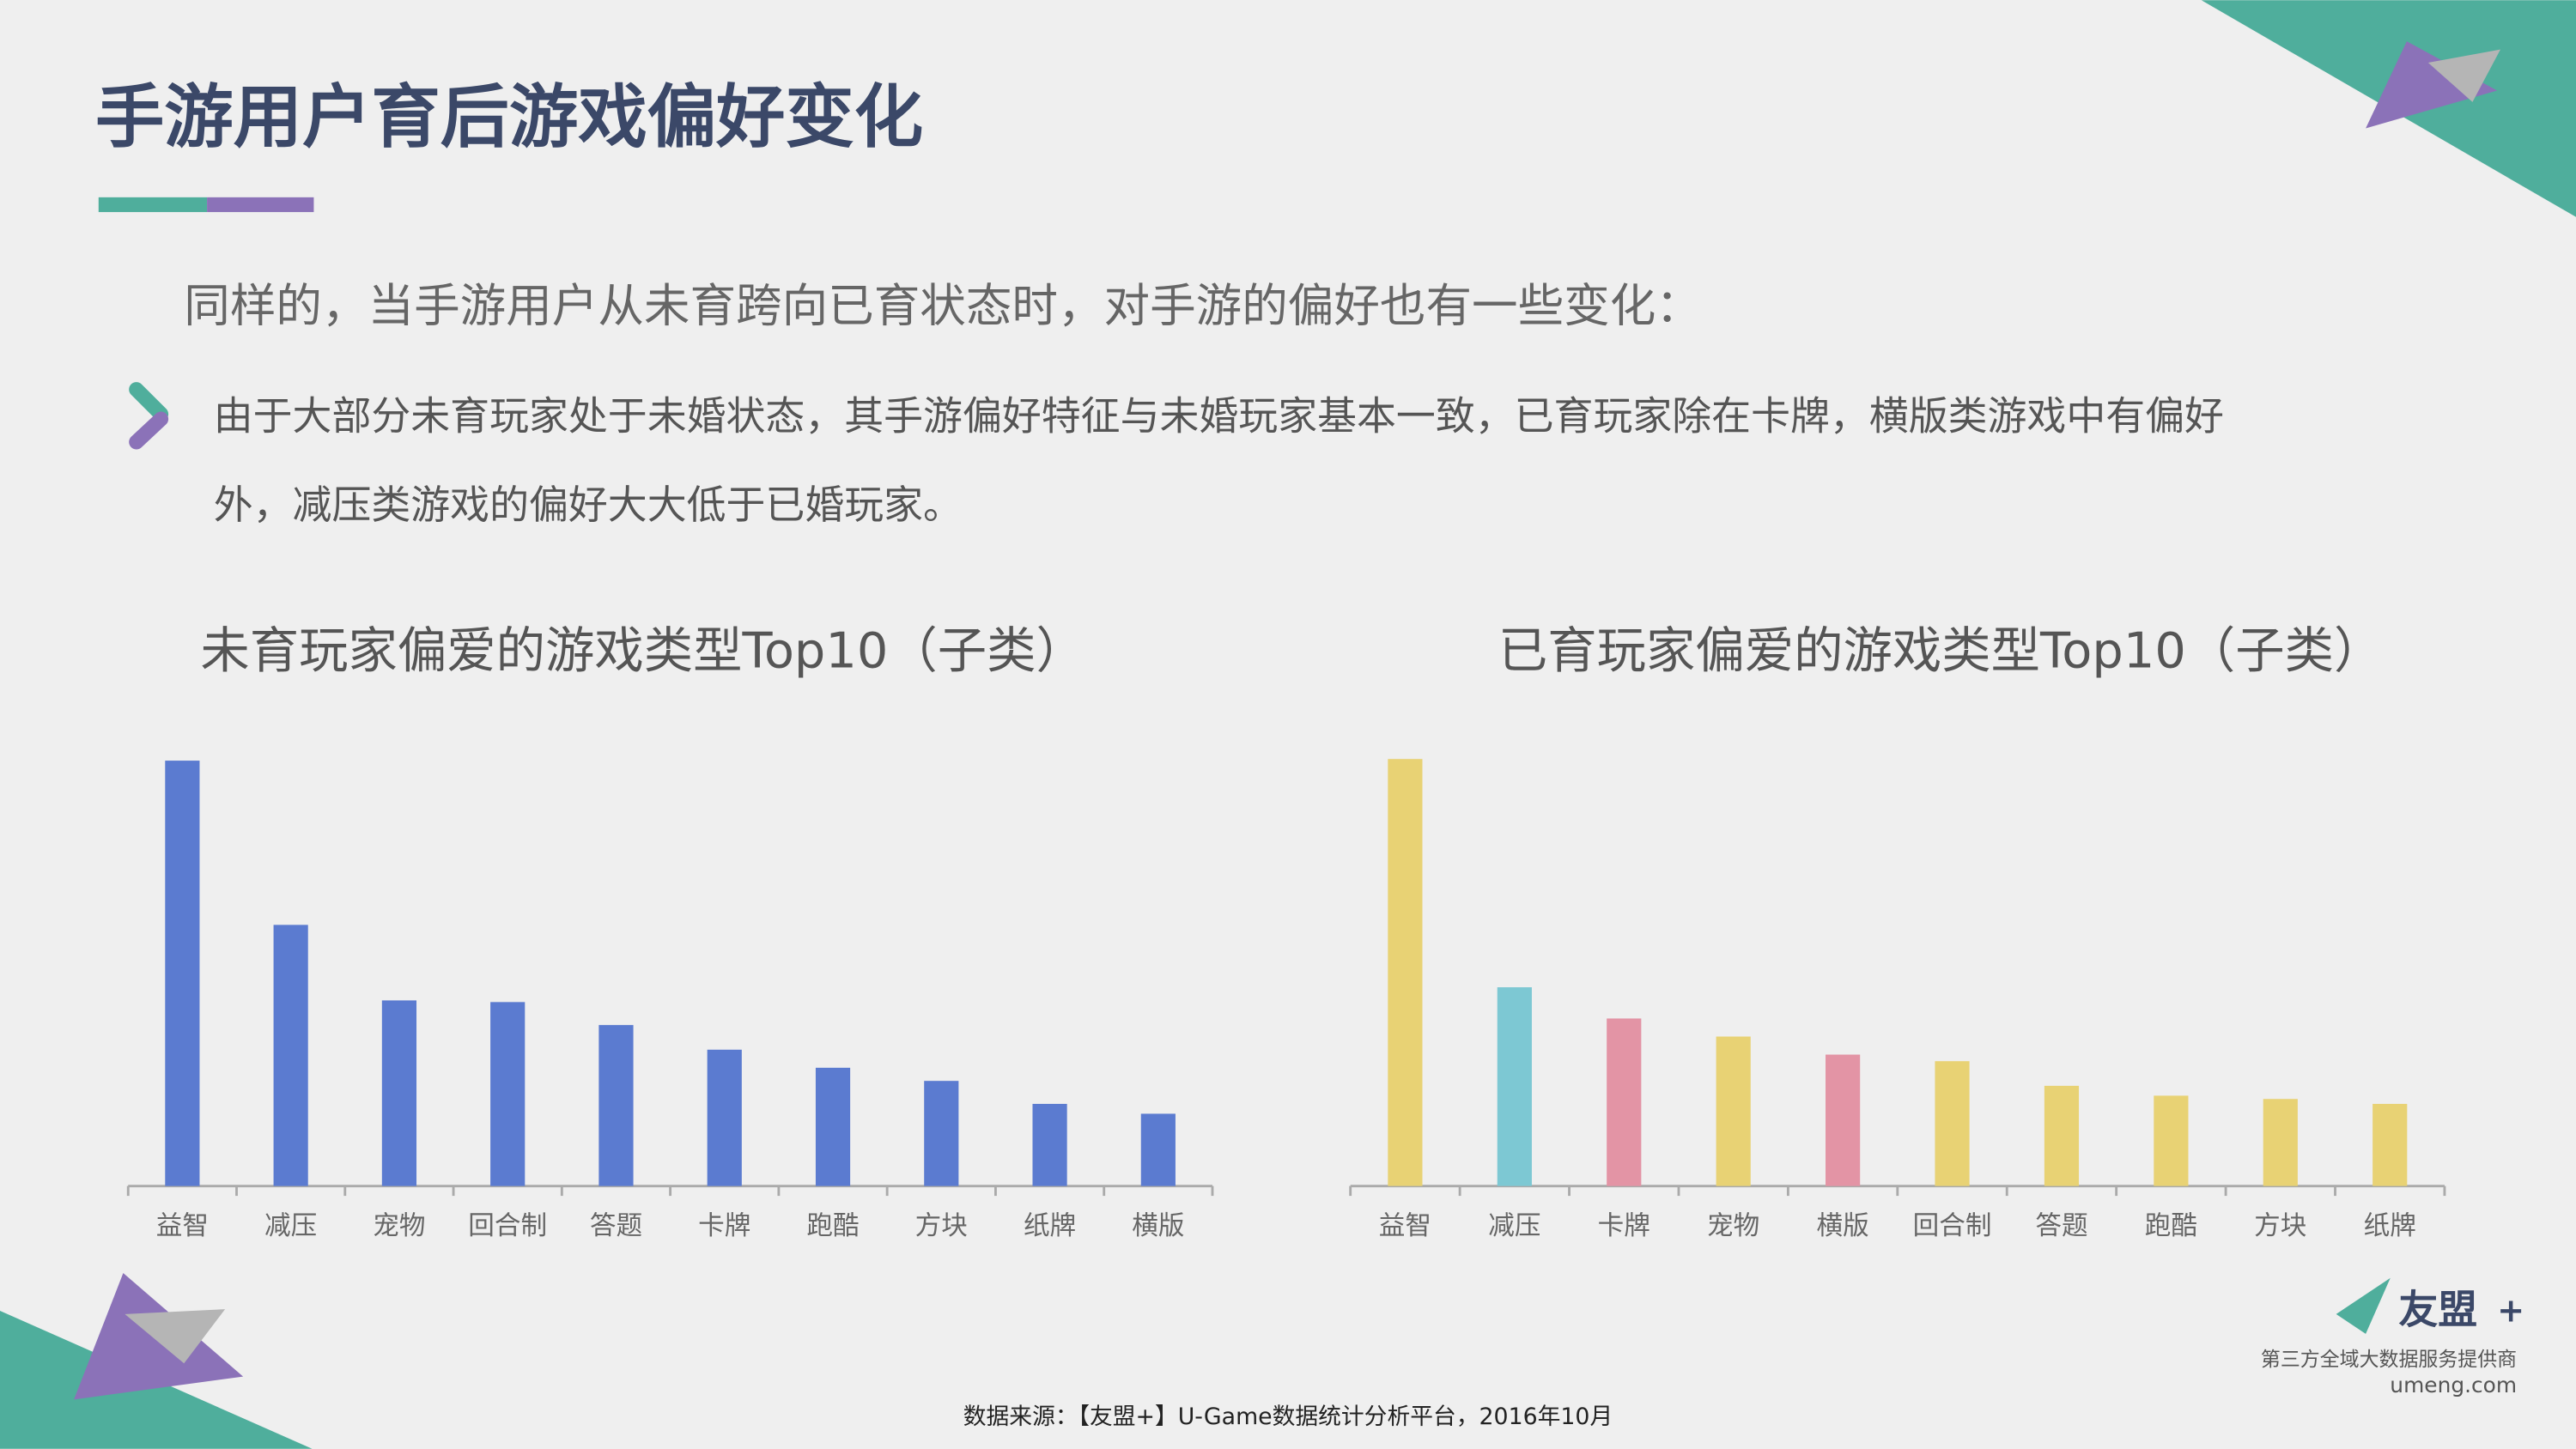 The height and width of the screenshot is (1449, 2576). What do you see at coordinates (2389, 1360) in the screenshot?
I see `logo-tagline: 第三方全域大数据服务提供商` at bounding box center [2389, 1360].